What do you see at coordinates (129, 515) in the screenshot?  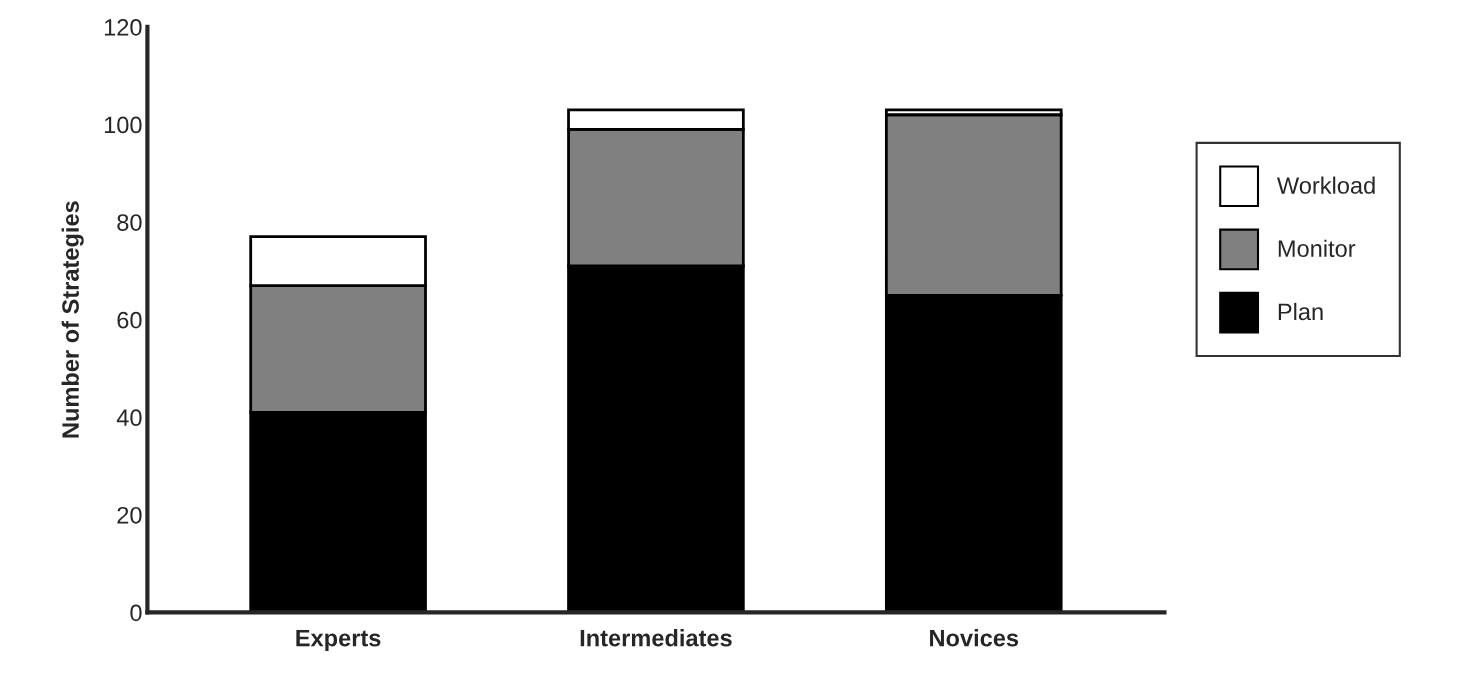 I see `y-tick-label: 20` at bounding box center [129, 515].